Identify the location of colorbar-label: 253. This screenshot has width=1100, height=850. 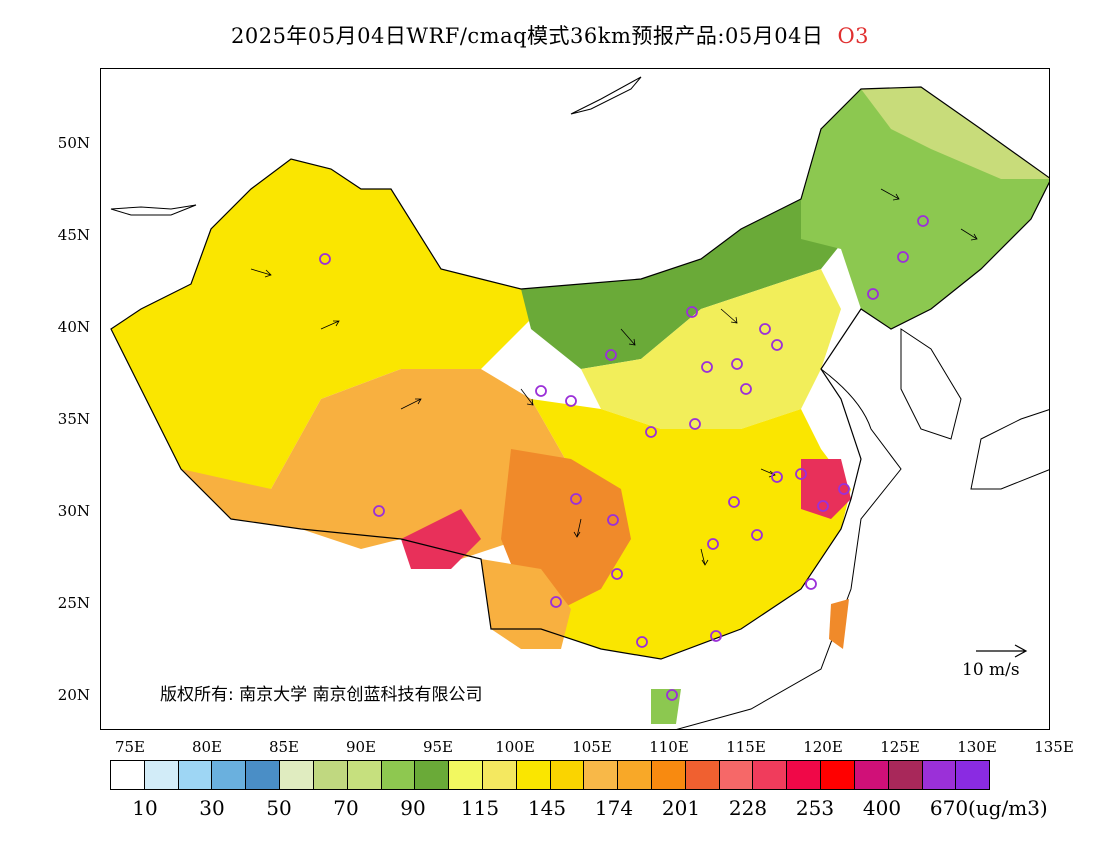
(815, 808).